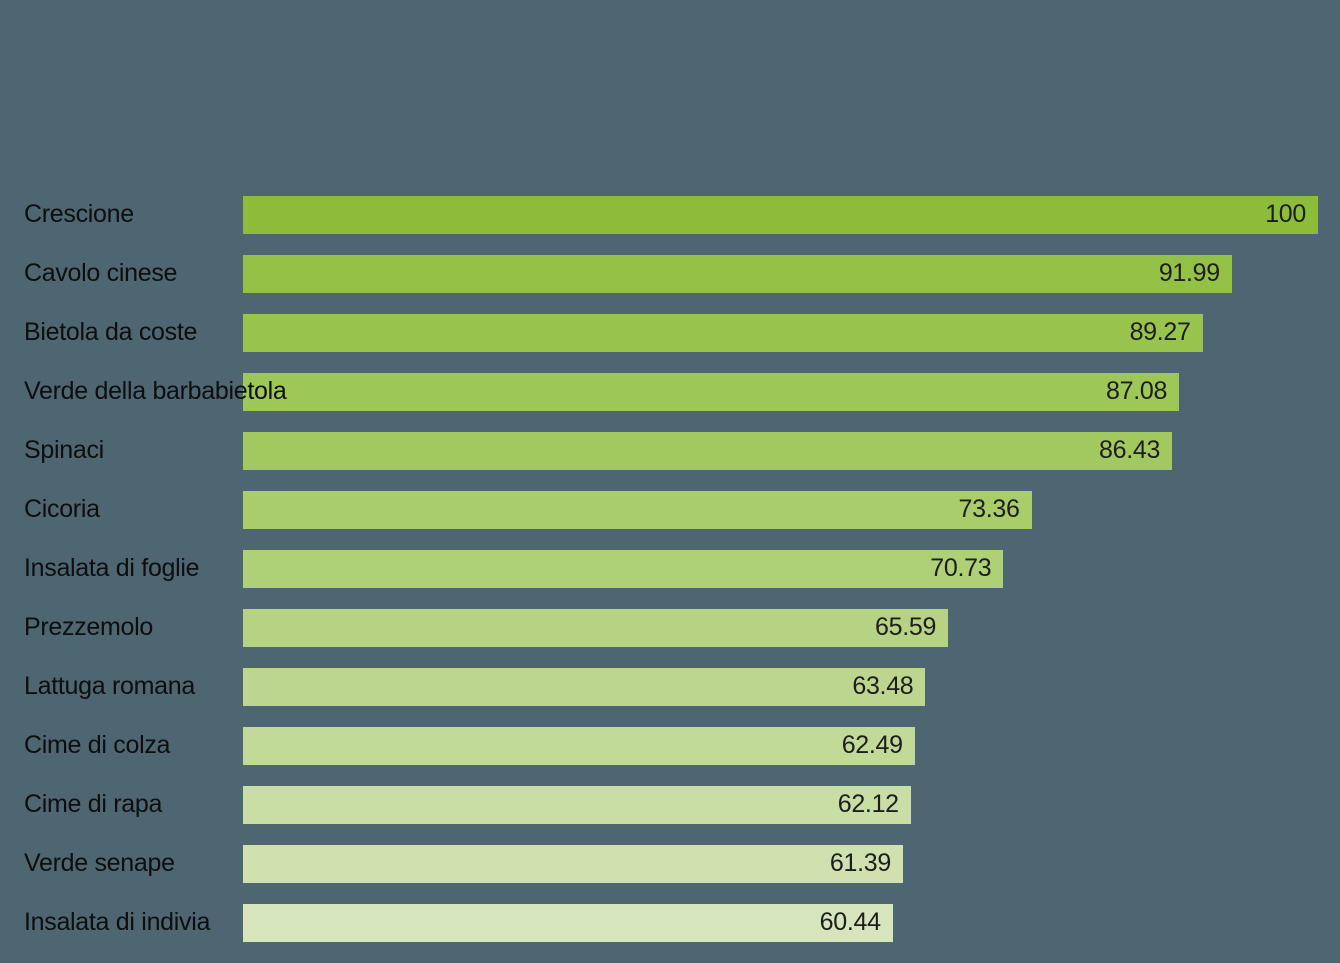 This screenshot has width=1340, height=963. I want to click on category-label: Cicoria, so click(62, 509).